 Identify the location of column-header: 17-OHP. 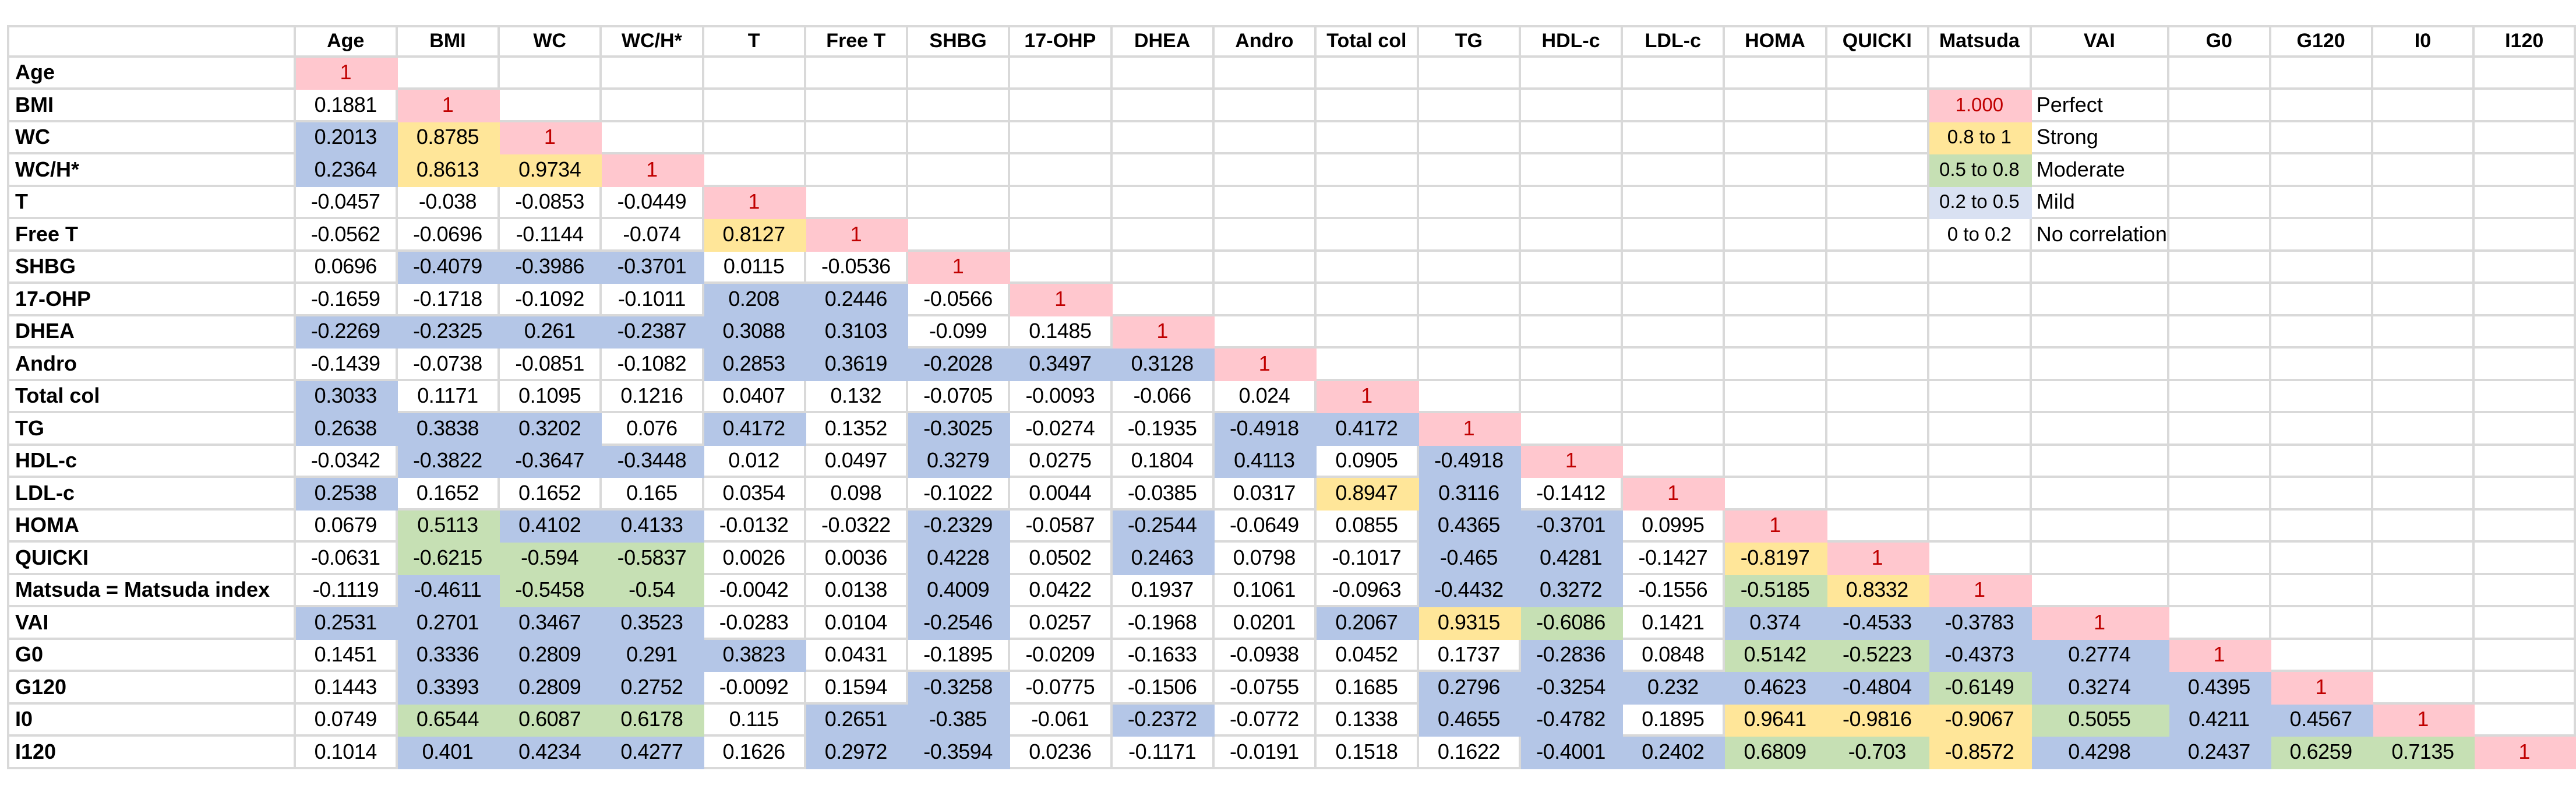
(1061, 42).